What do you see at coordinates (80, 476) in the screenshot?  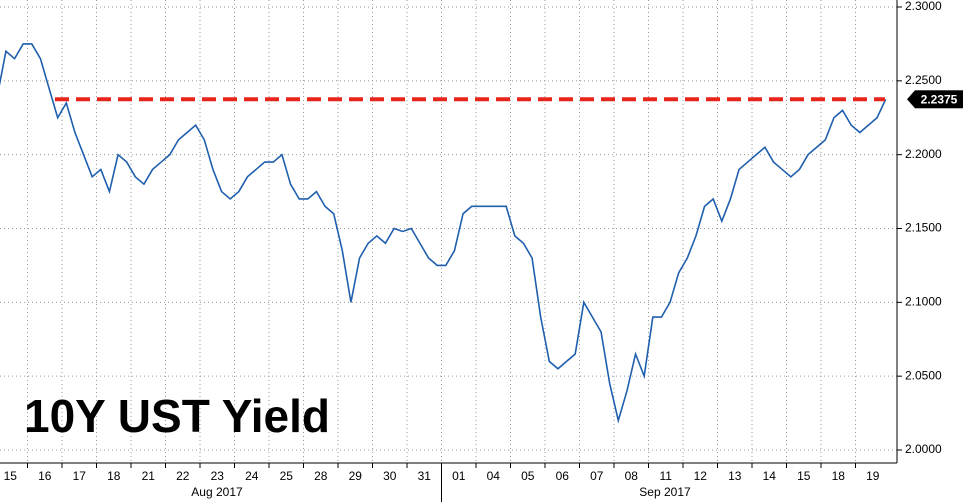 I see `x-tick-label: 17` at bounding box center [80, 476].